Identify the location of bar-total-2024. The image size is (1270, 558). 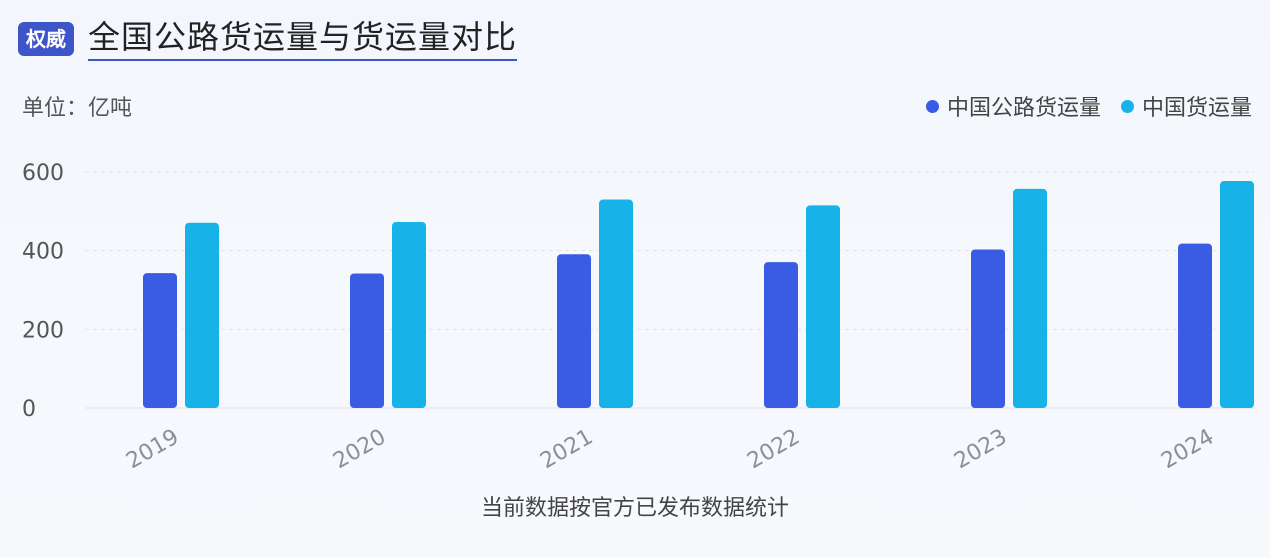
(1237, 294).